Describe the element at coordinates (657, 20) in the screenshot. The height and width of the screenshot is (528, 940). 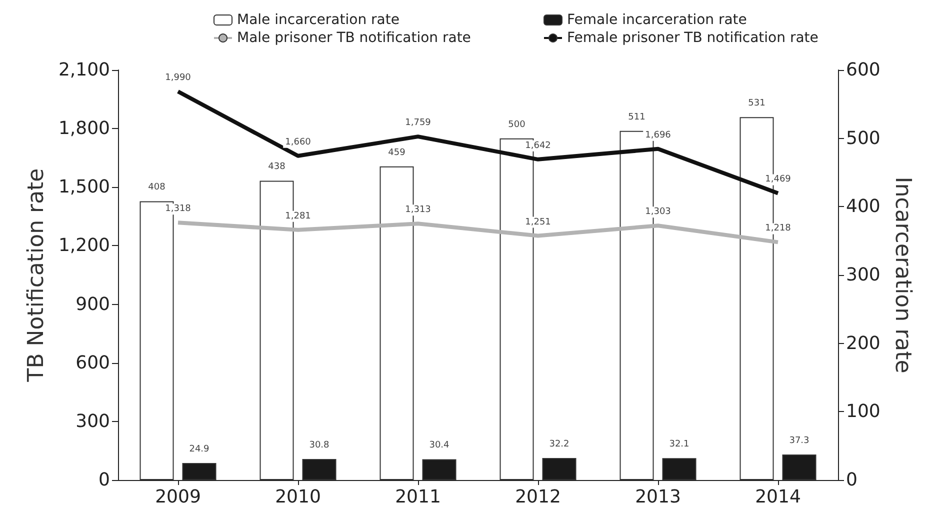
I see `legend-label: Female incarceration rate` at that location.